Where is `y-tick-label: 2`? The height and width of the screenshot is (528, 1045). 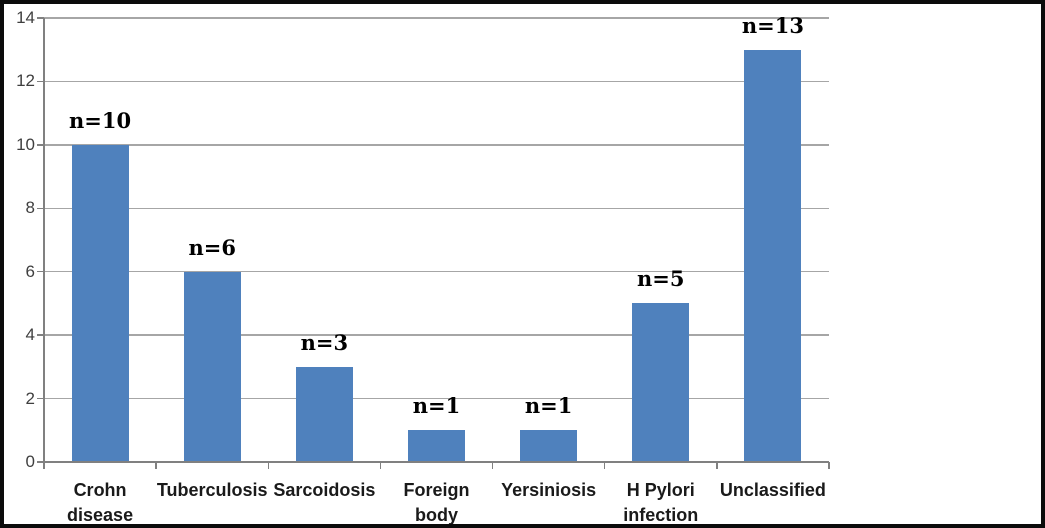 y-tick-label: 2 is located at coordinates (30, 398).